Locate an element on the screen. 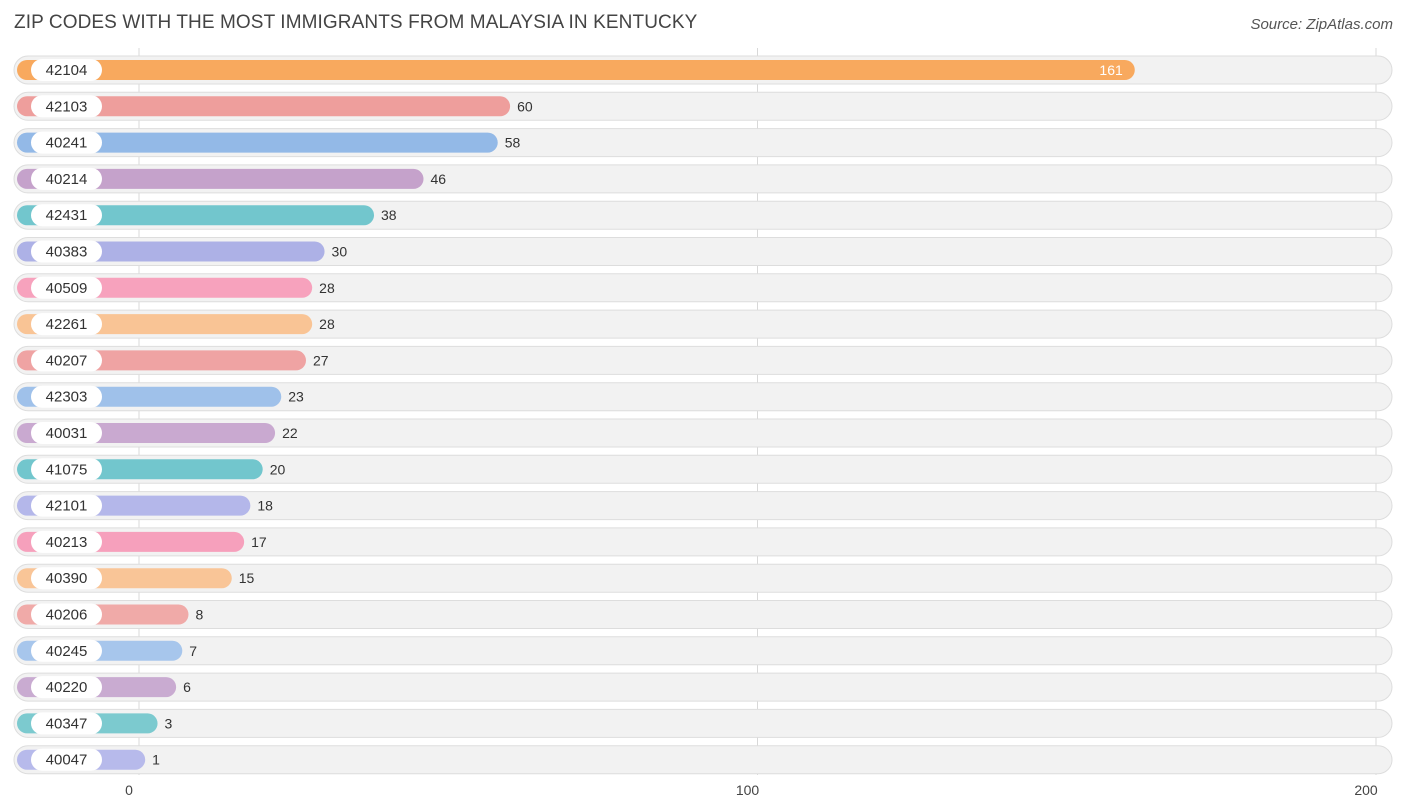 Image resolution: width=1406 pixels, height=811 pixels. category-label: 40206 is located at coordinates (67, 615).